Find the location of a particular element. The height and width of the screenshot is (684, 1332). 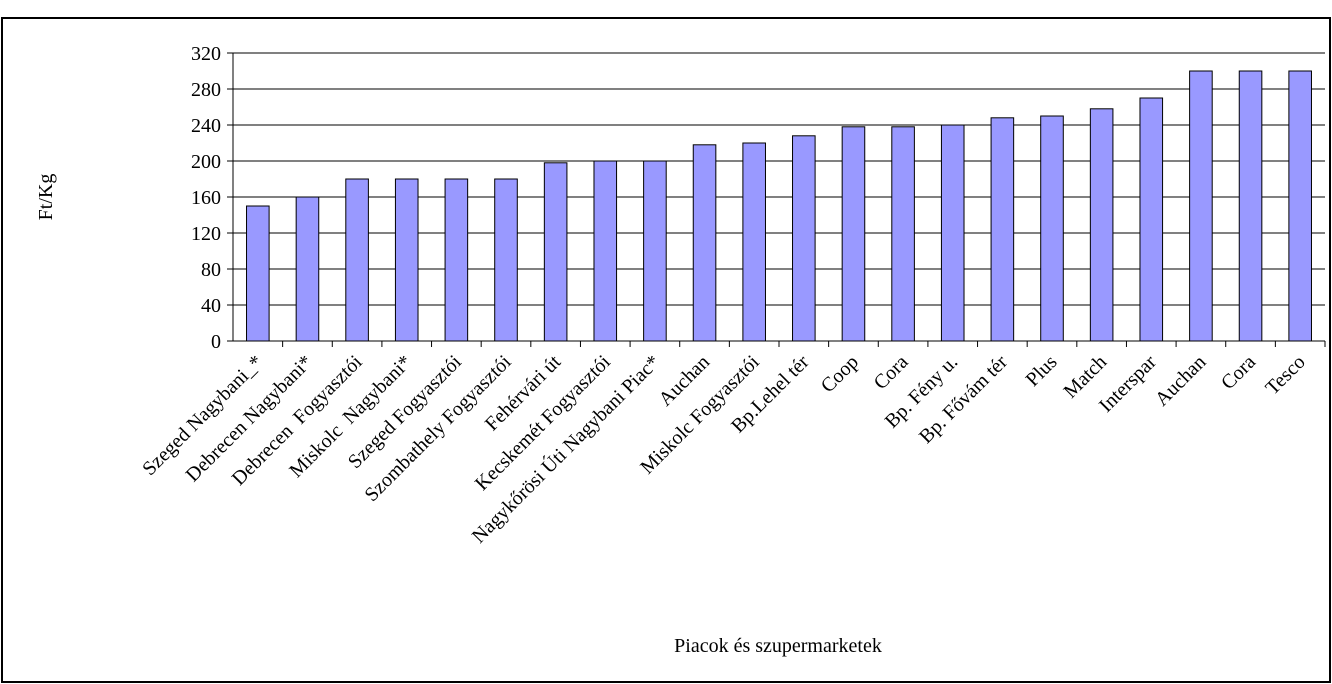

y-tick-labels: 0 40 80 120 160 200 240 280 320 is located at coordinates (212, 198).